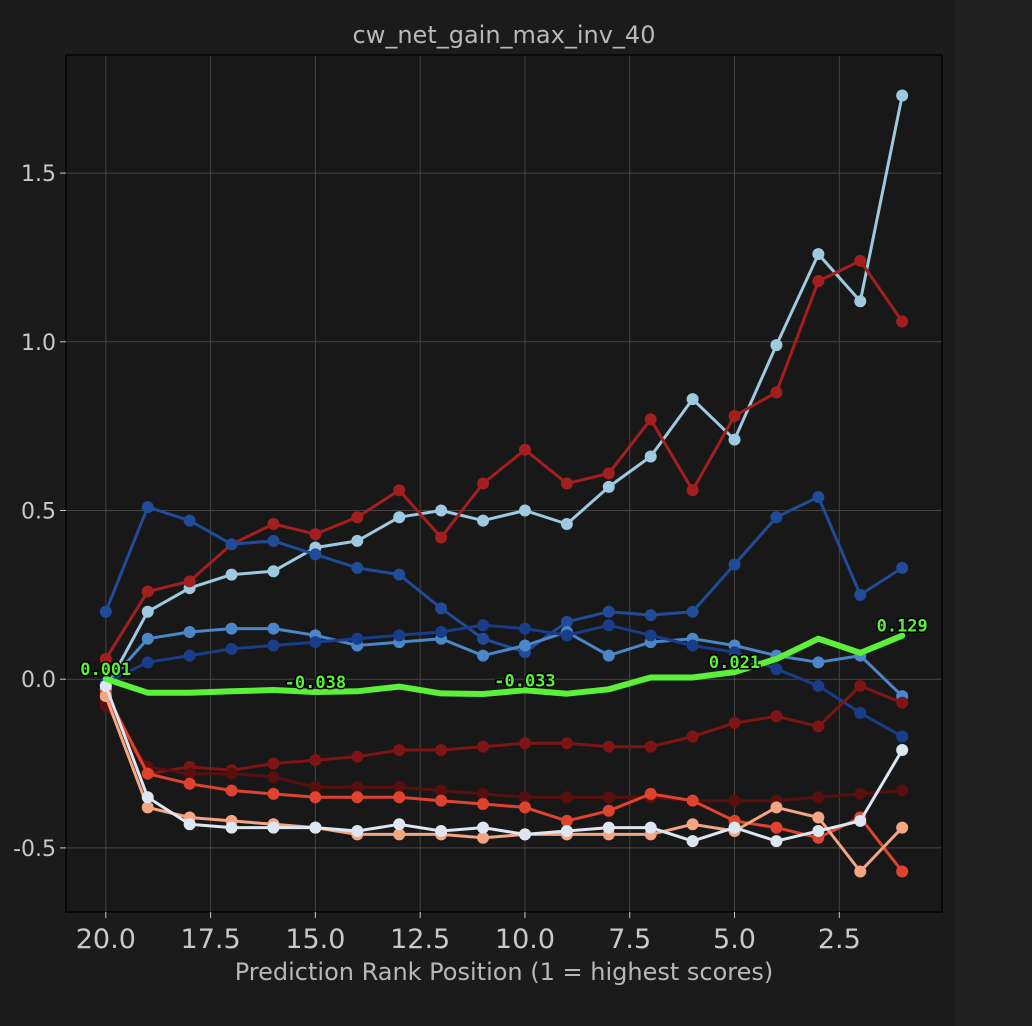 Image resolution: width=1032 pixels, height=1026 pixels. What do you see at coordinates (211, 939) in the screenshot?
I see `x-tick-label: 17.5` at bounding box center [211, 939].